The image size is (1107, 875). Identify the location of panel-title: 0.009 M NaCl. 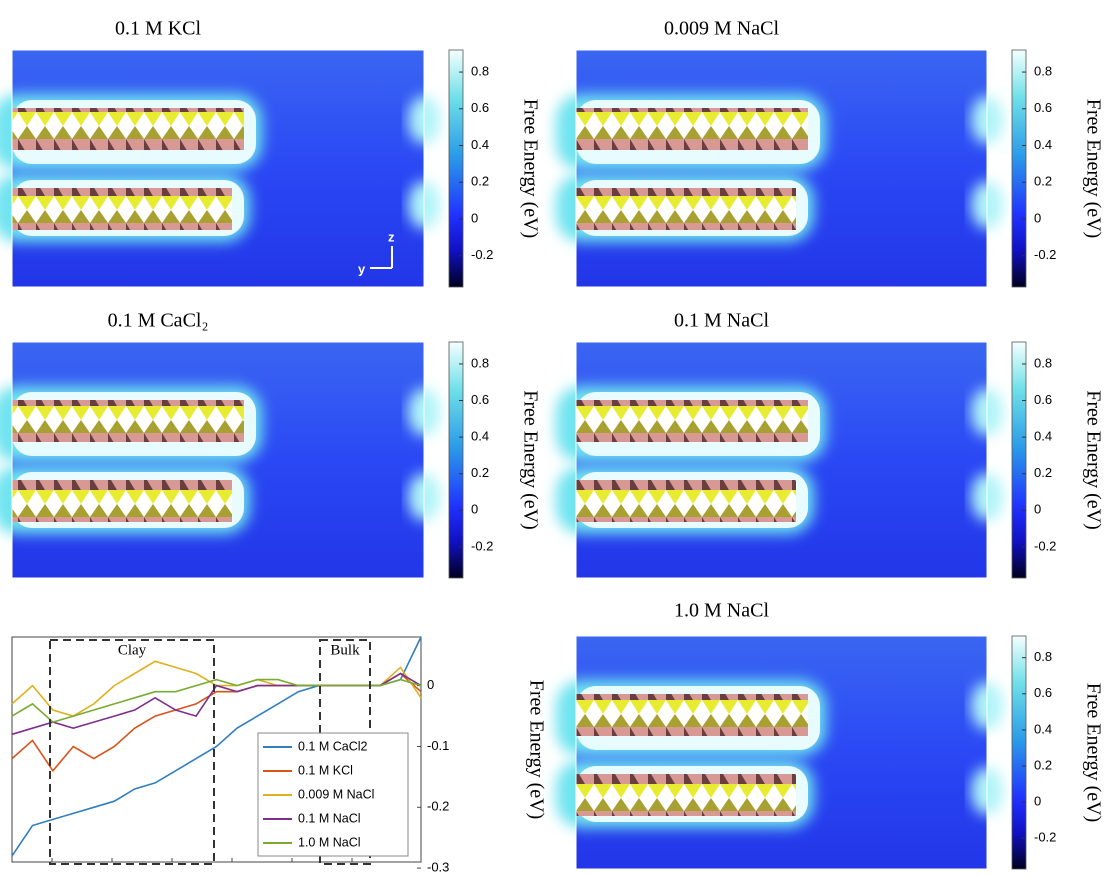
(721, 29).